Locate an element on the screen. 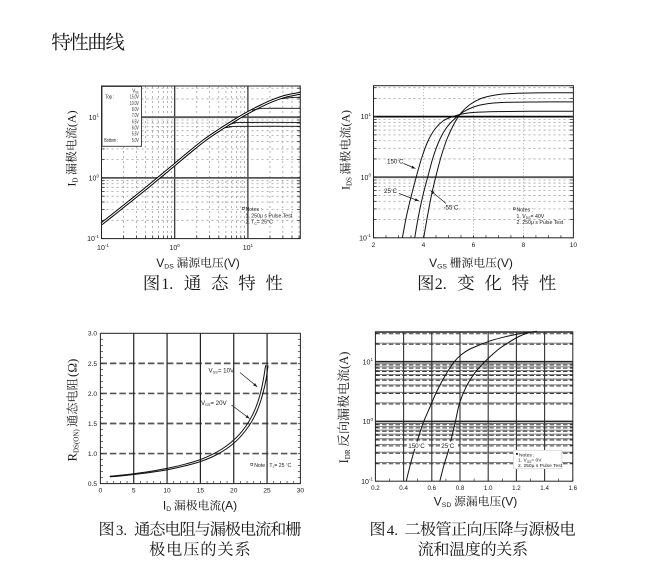 This screenshot has width=645, height=562. svg-text: 6 is located at coordinates (474, 245).